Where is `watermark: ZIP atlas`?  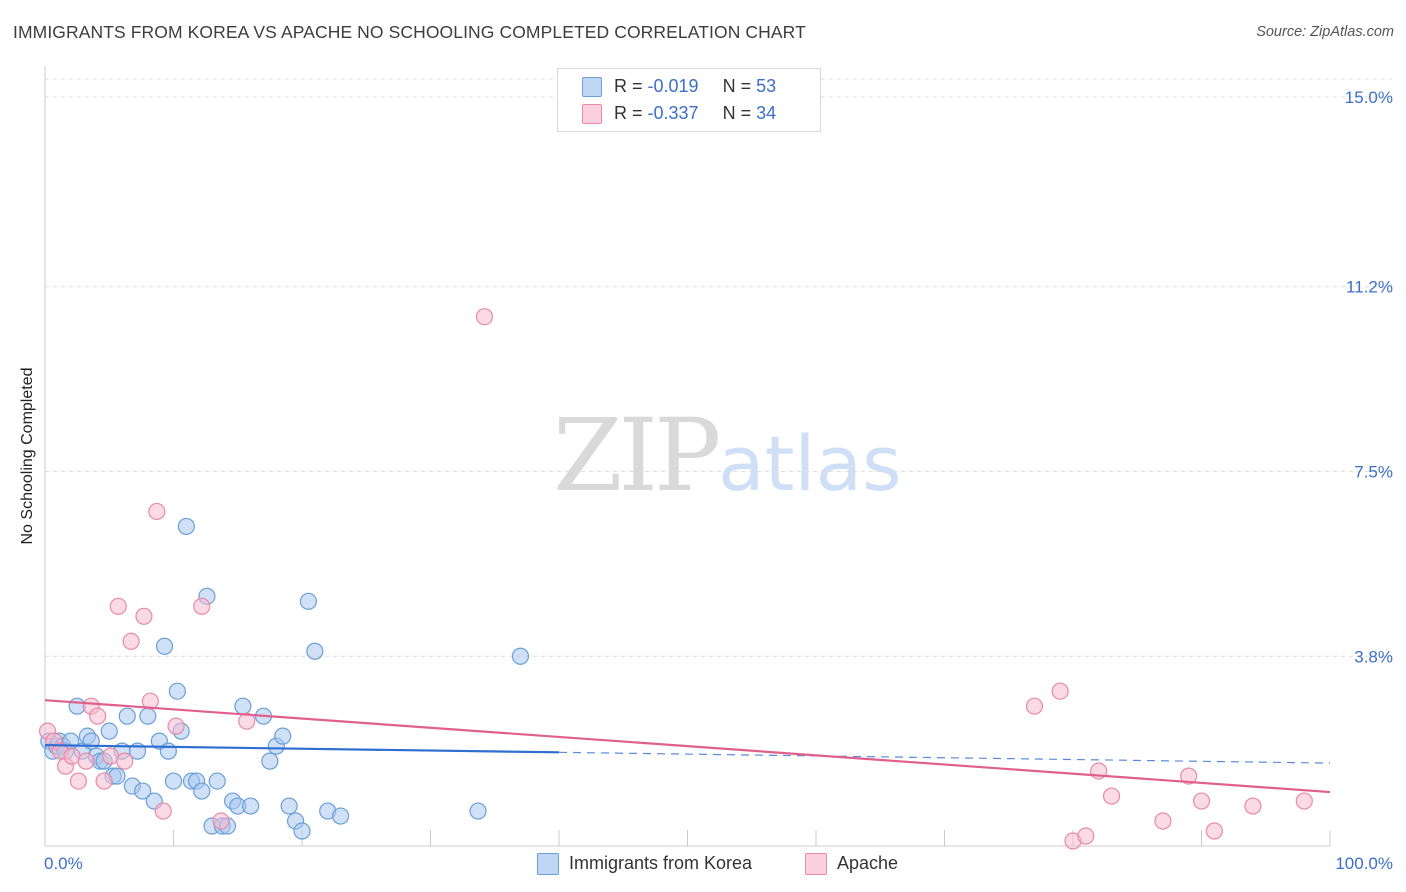
watermark: ZIP atlas is located at coordinates (727, 455).